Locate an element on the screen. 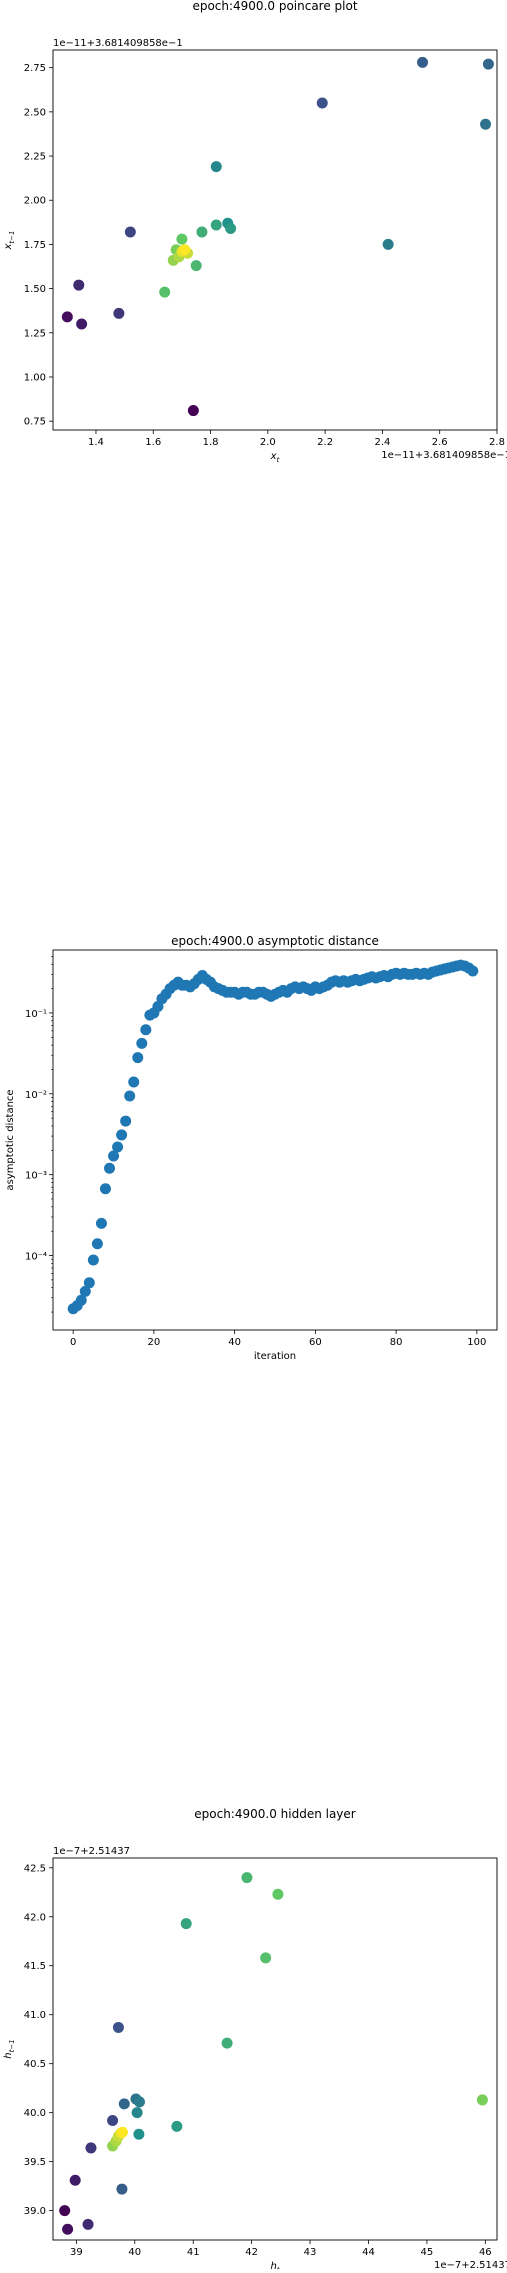 The image size is (507, 2273). y-tick-label: 39.5 is located at coordinates (35, 2162).